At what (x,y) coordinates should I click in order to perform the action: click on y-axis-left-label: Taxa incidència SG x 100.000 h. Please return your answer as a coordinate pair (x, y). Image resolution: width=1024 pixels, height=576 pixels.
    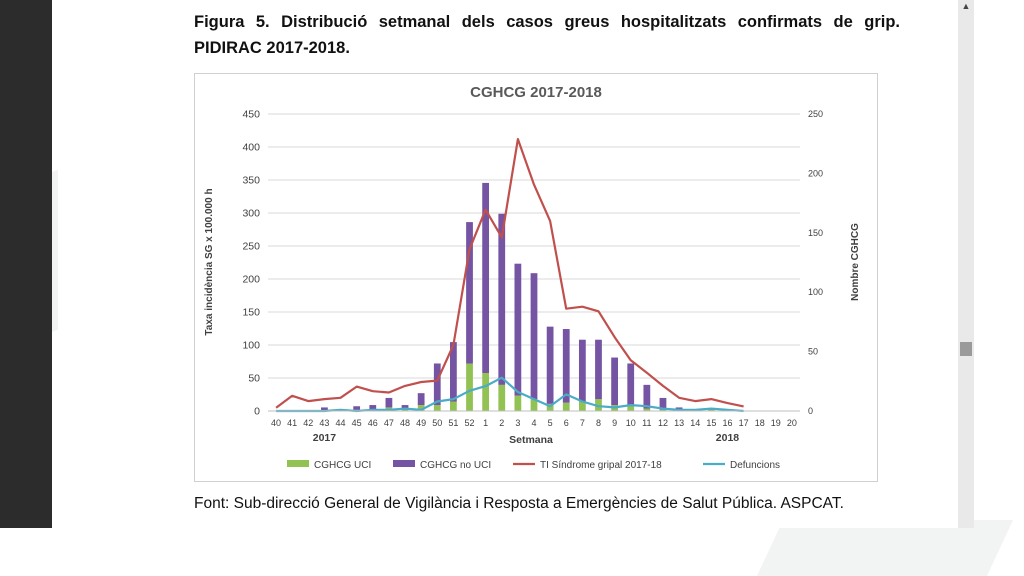
    Looking at the image, I should click on (209, 261).